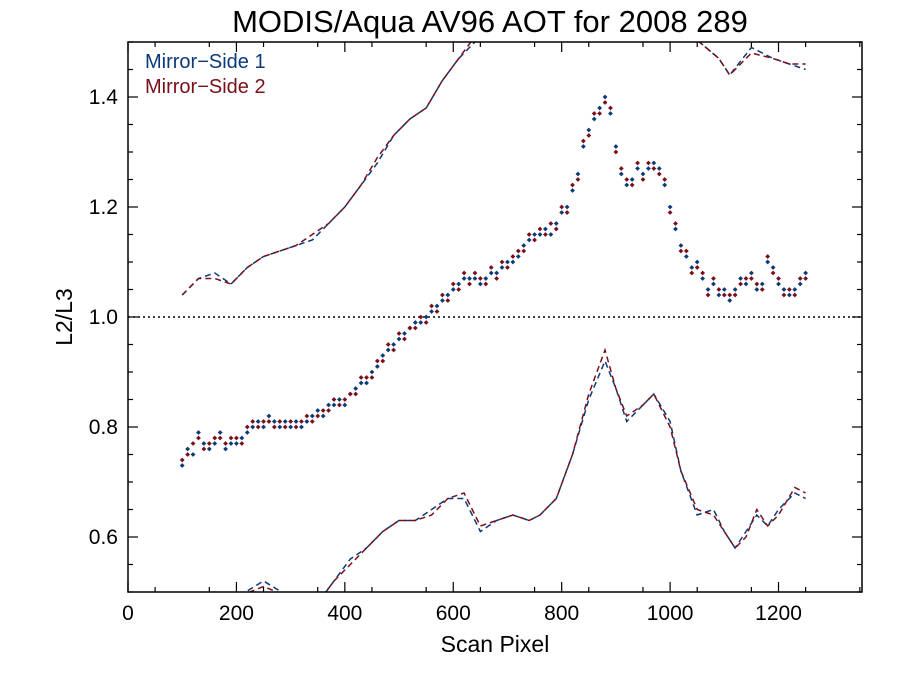 The width and height of the screenshot is (900, 675). I want to click on x-tick-label: 400, so click(344, 613).